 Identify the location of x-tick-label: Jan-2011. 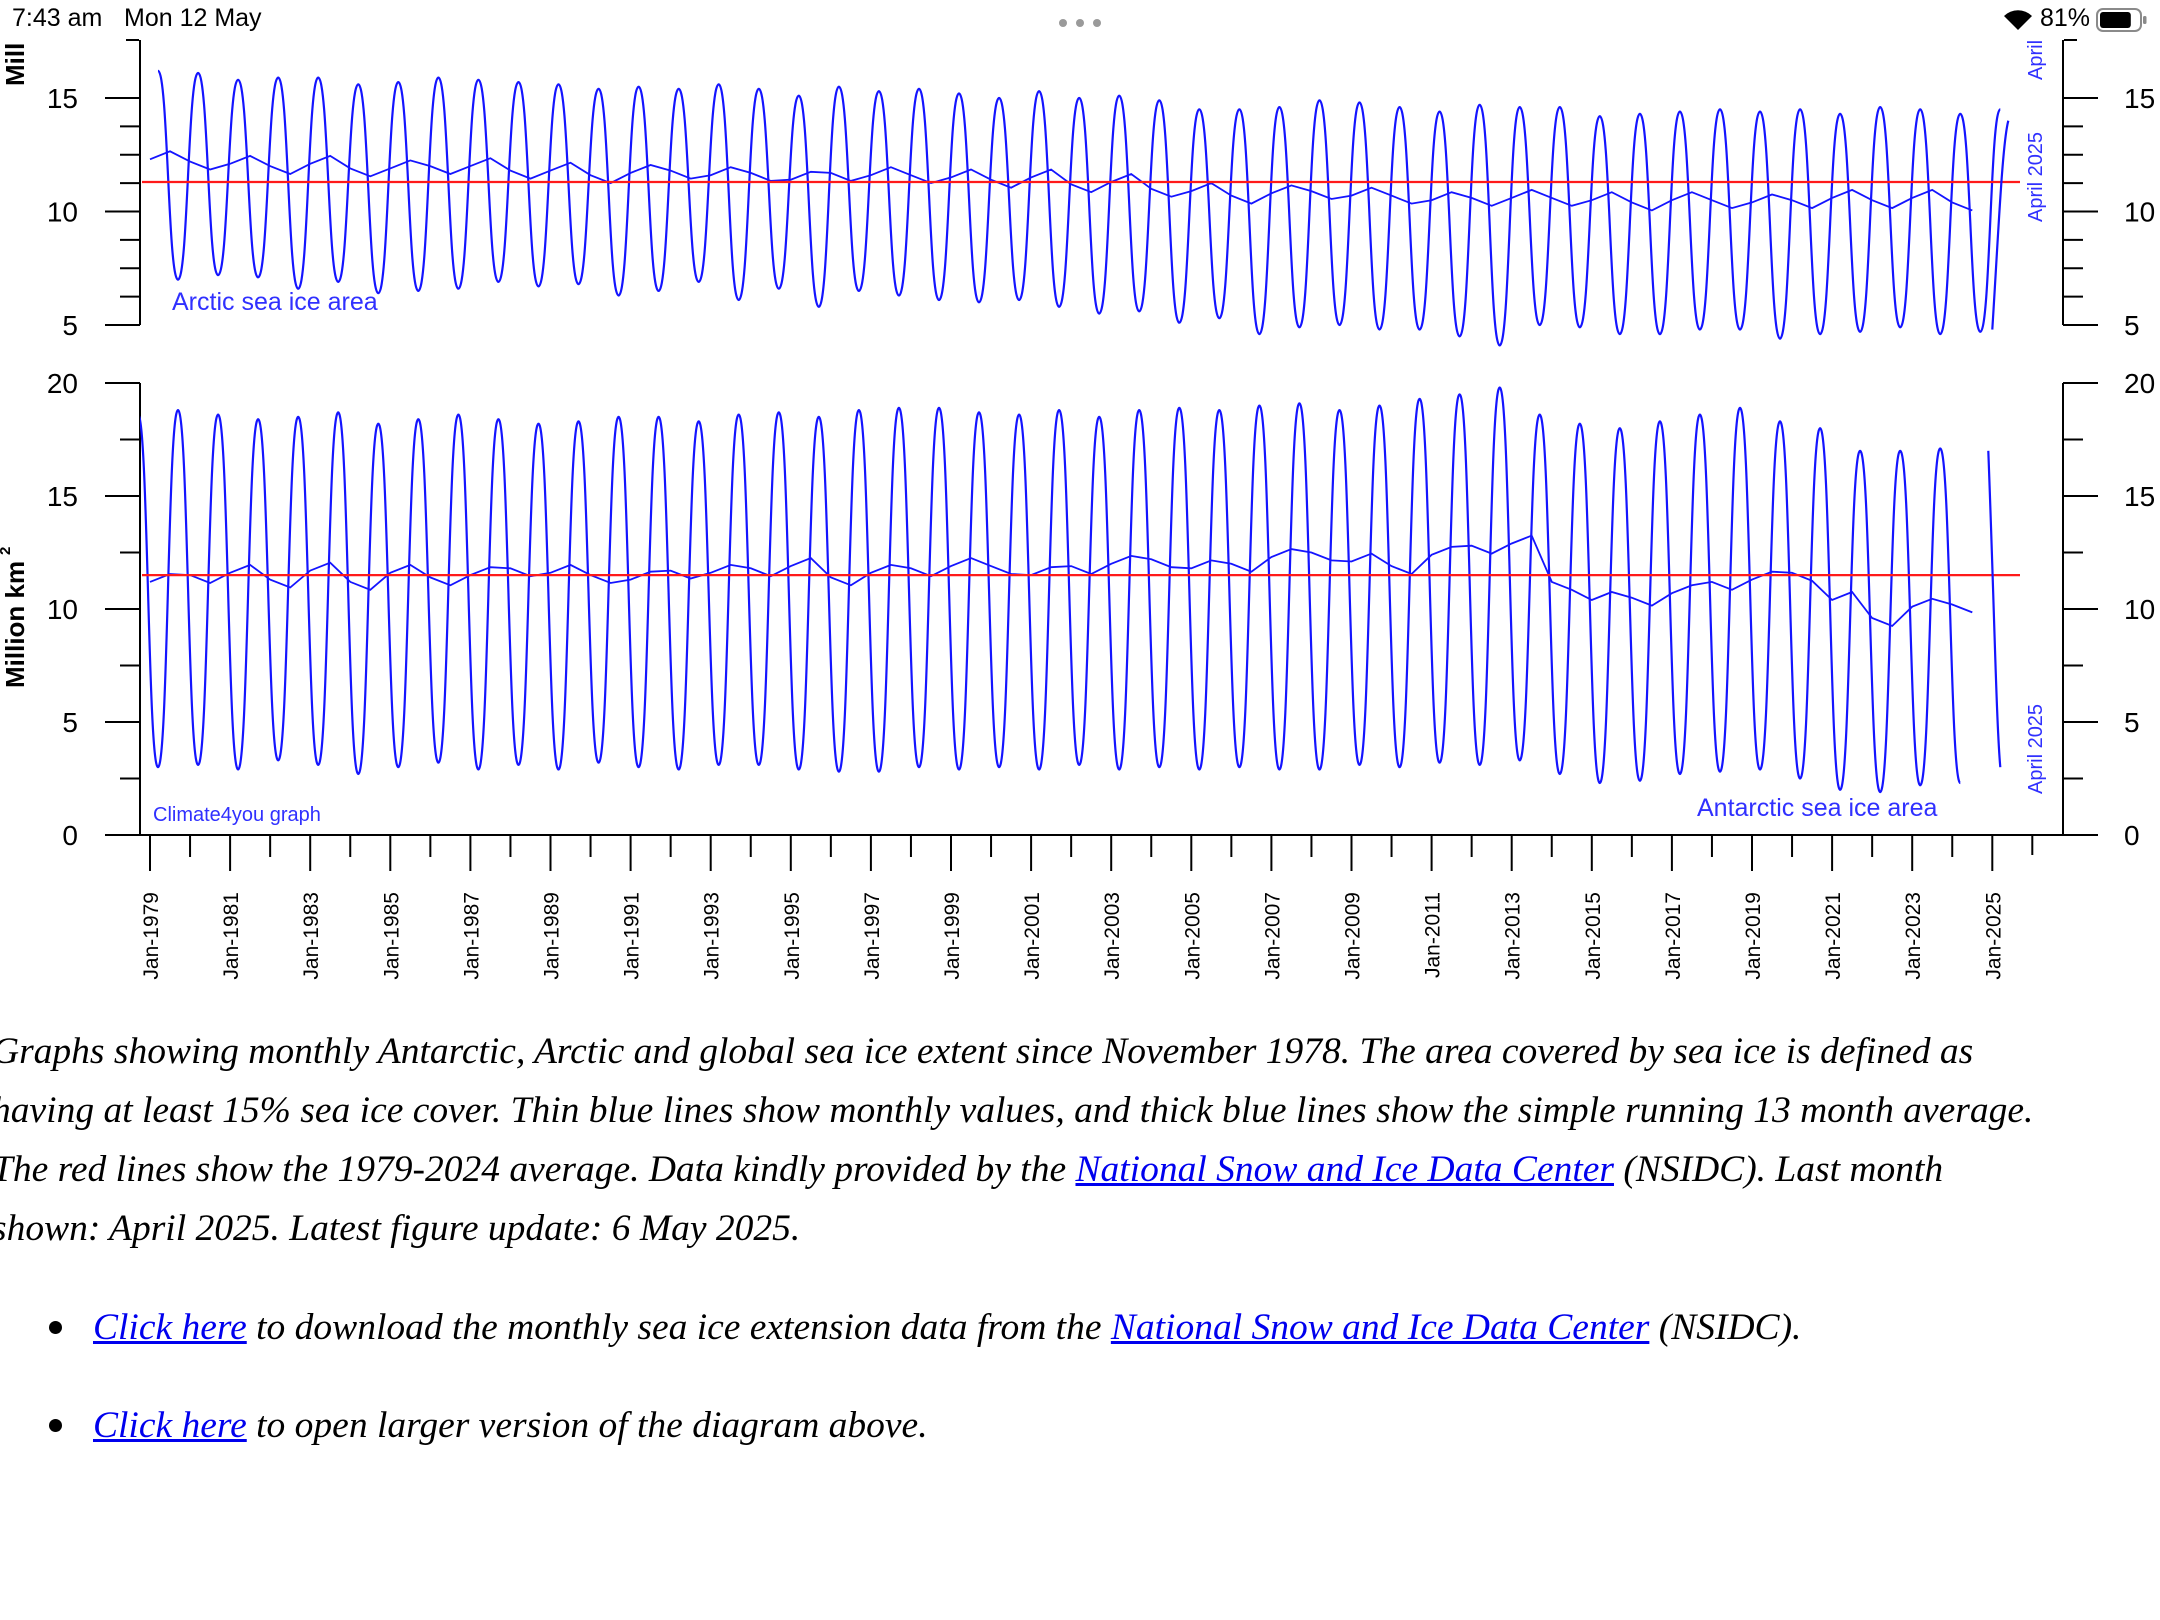
(1433, 935).